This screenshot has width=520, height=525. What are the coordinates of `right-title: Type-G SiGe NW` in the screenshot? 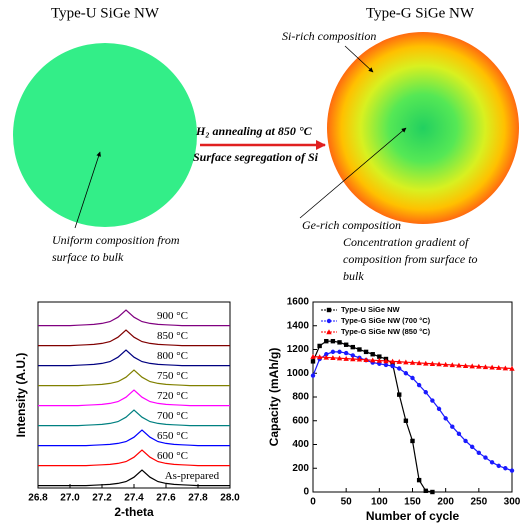 It's located at (420, 13).